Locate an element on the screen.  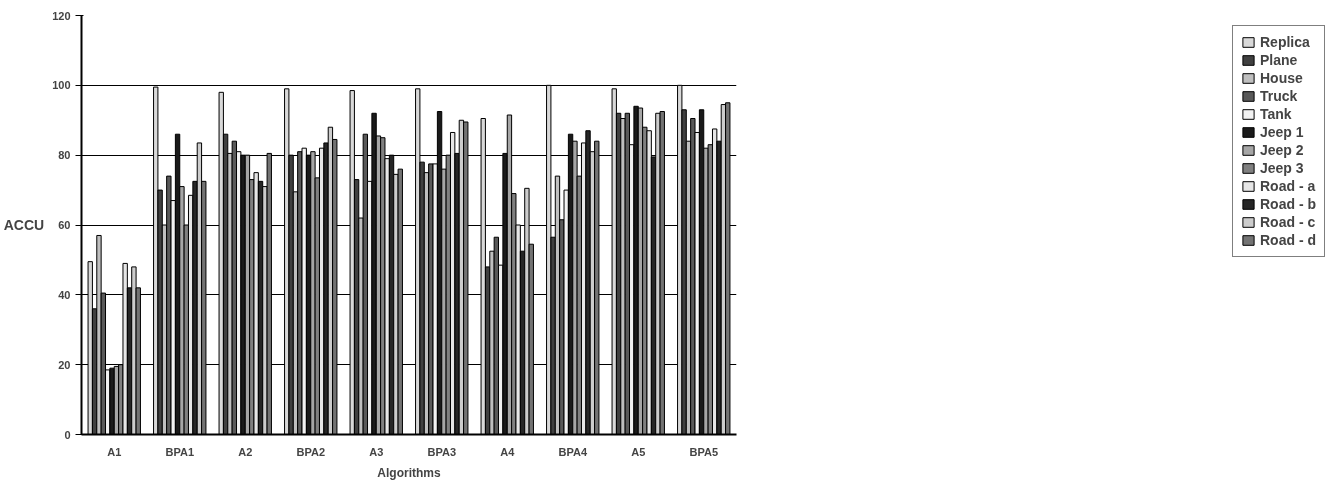
x-axis-title: Algorithms is located at coordinates (409, 472).